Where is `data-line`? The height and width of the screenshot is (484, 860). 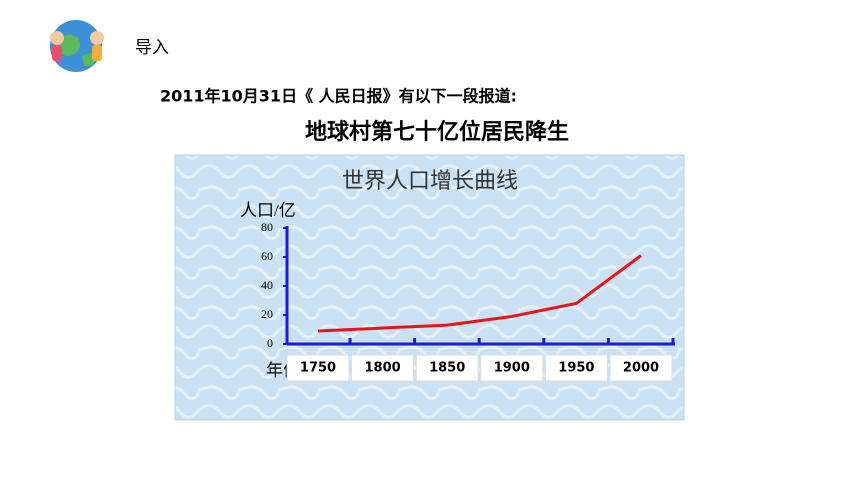 data-line is located at coordinates (479, 293).